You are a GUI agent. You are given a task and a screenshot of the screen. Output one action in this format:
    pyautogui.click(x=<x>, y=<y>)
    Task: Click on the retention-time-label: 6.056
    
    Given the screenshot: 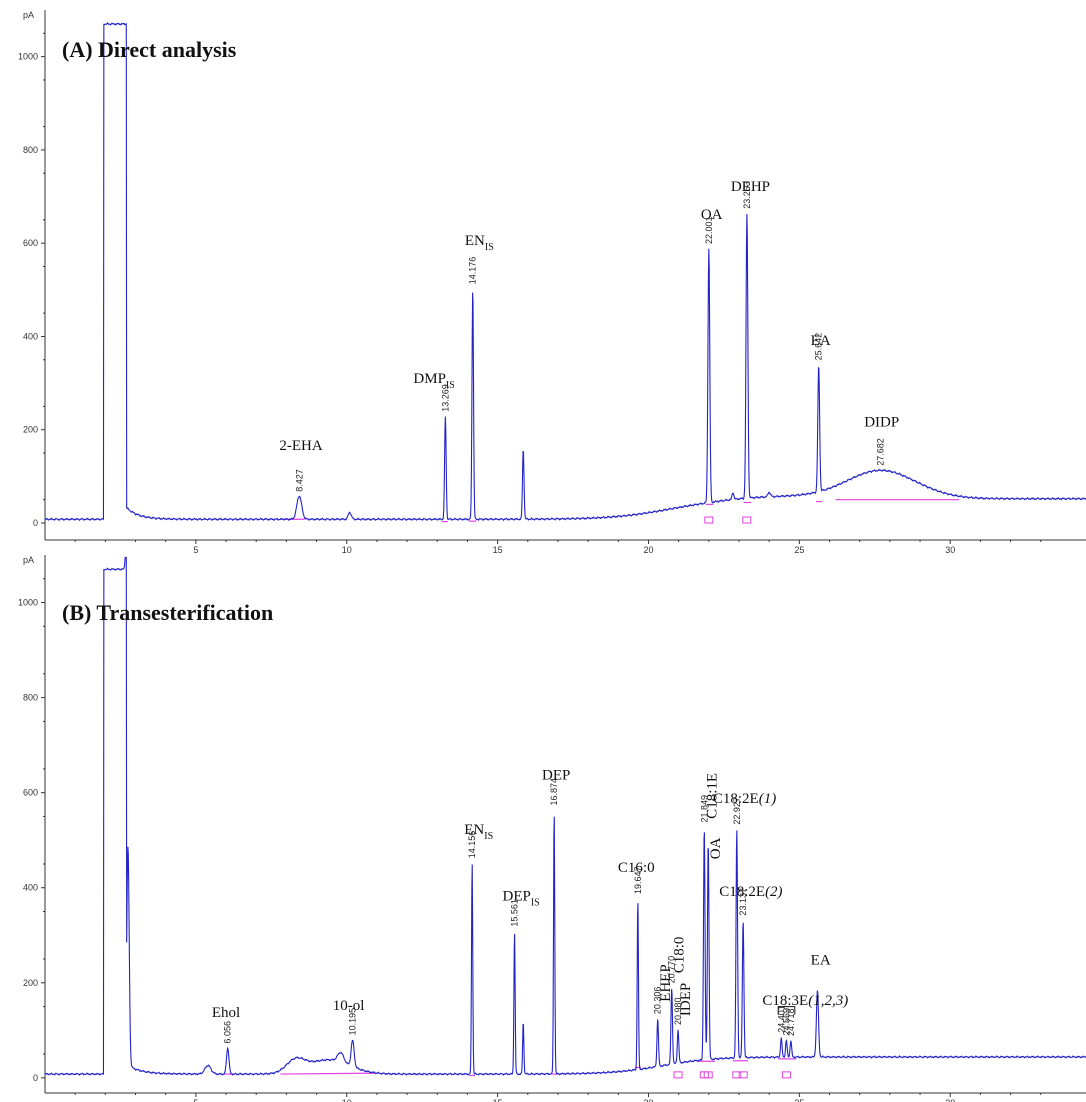 What is the action you would take?
    pyautogui.click(x=228, y=1032)
    